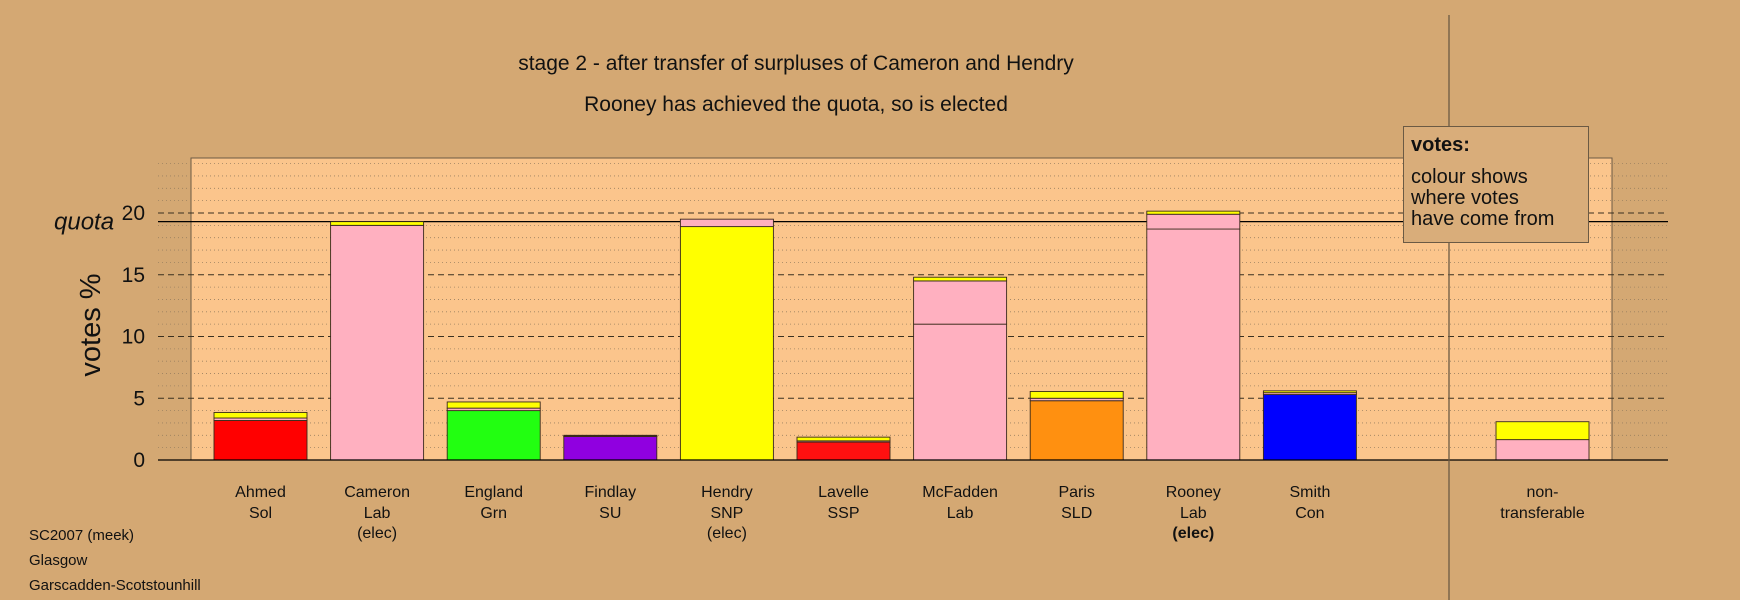  What do you see at coordinates (1469, 177) in the screenshot?
I see `legend-line: colour shows` at bounding box center [1469, 177].